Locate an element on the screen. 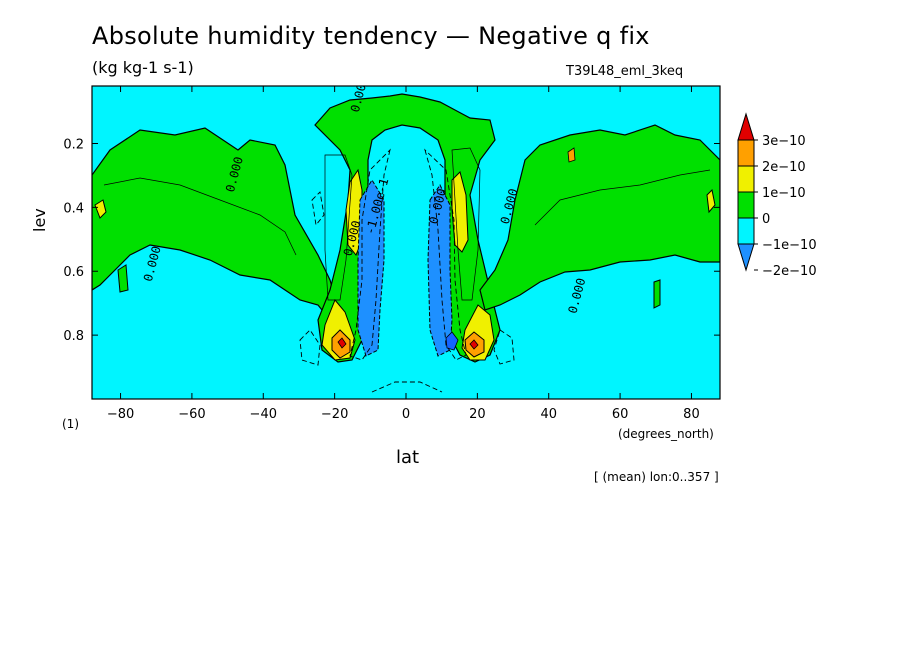 This screenshot has height=654, width=904. contour-dashed-west is located at coordinates (318, 209).